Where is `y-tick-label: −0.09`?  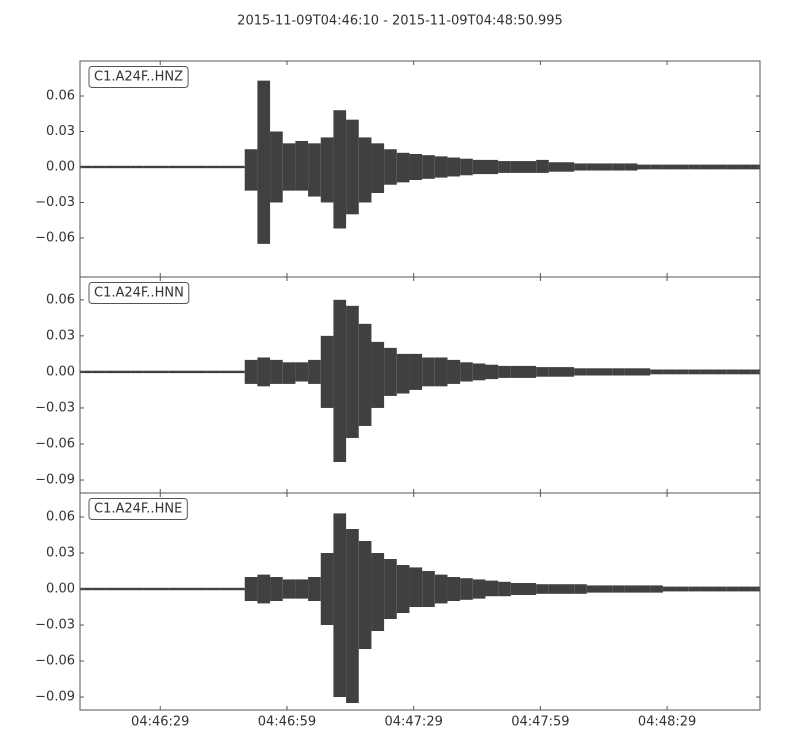
y-tick-label: −0.09 is located at coordinates (55, 480).